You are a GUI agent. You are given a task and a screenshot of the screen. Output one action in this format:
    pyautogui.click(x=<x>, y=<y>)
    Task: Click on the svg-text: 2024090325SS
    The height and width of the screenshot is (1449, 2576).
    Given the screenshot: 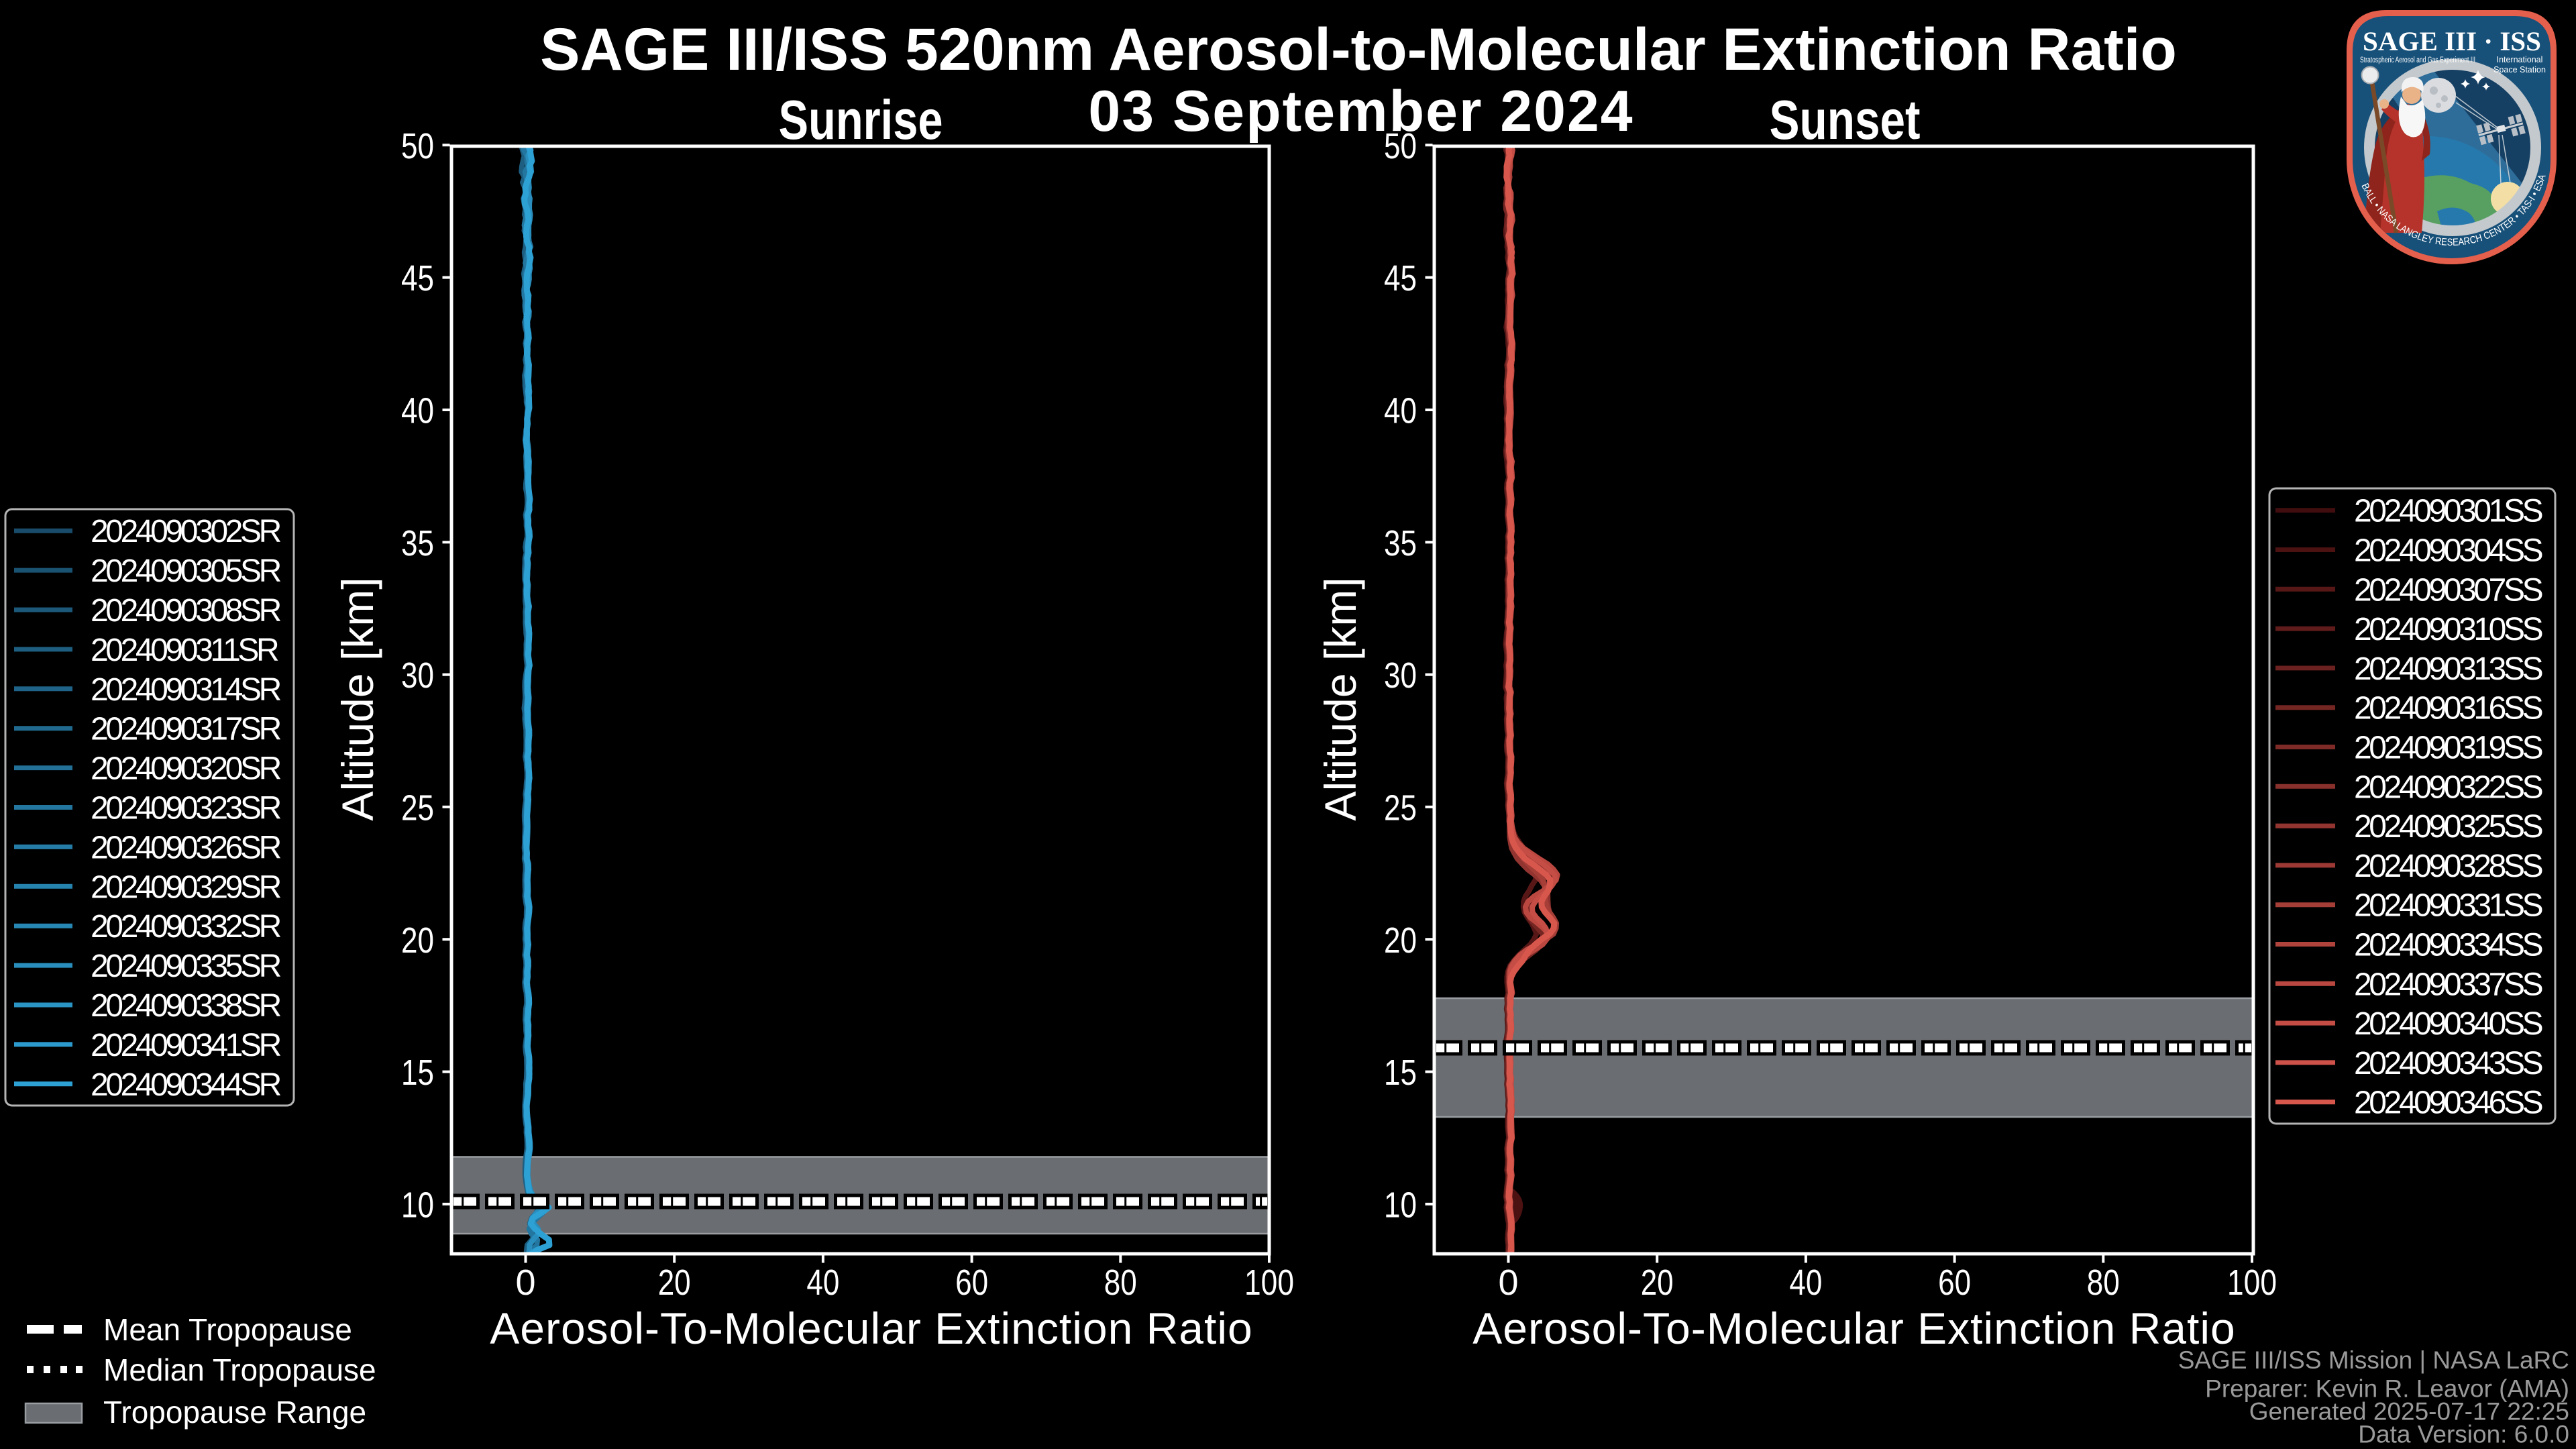 What is the action you would take?
    pyautogui.click(x=2448, y=827)
    